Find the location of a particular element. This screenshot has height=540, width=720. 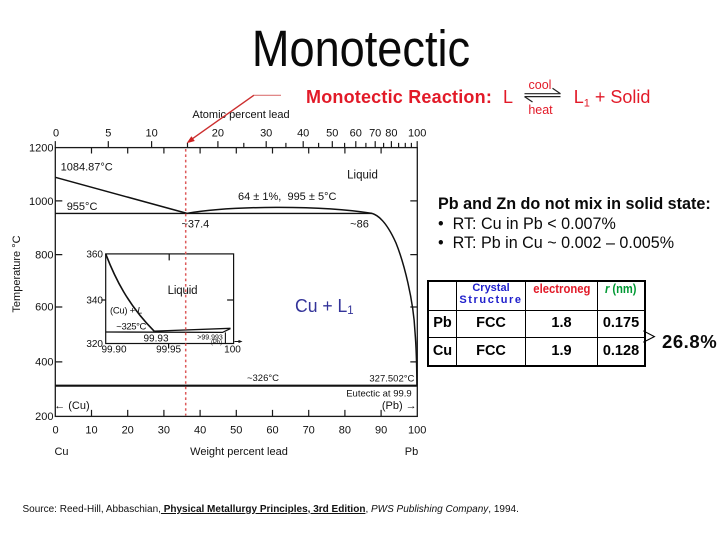

svg-text: >99.993 is located at coordinates (210, 338).